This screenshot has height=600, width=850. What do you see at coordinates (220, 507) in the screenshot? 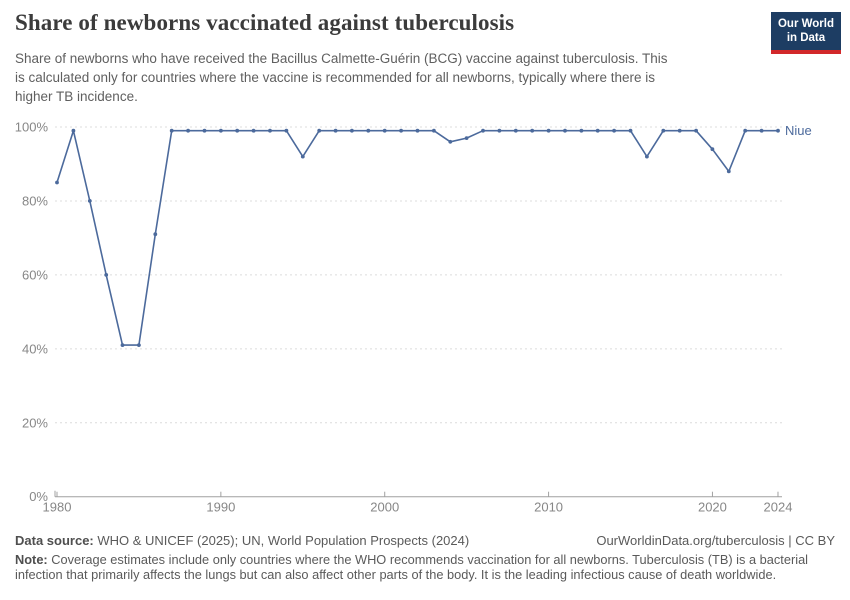
I see `x-axis-tick-label: 1990` at bounding box center [220, 507].